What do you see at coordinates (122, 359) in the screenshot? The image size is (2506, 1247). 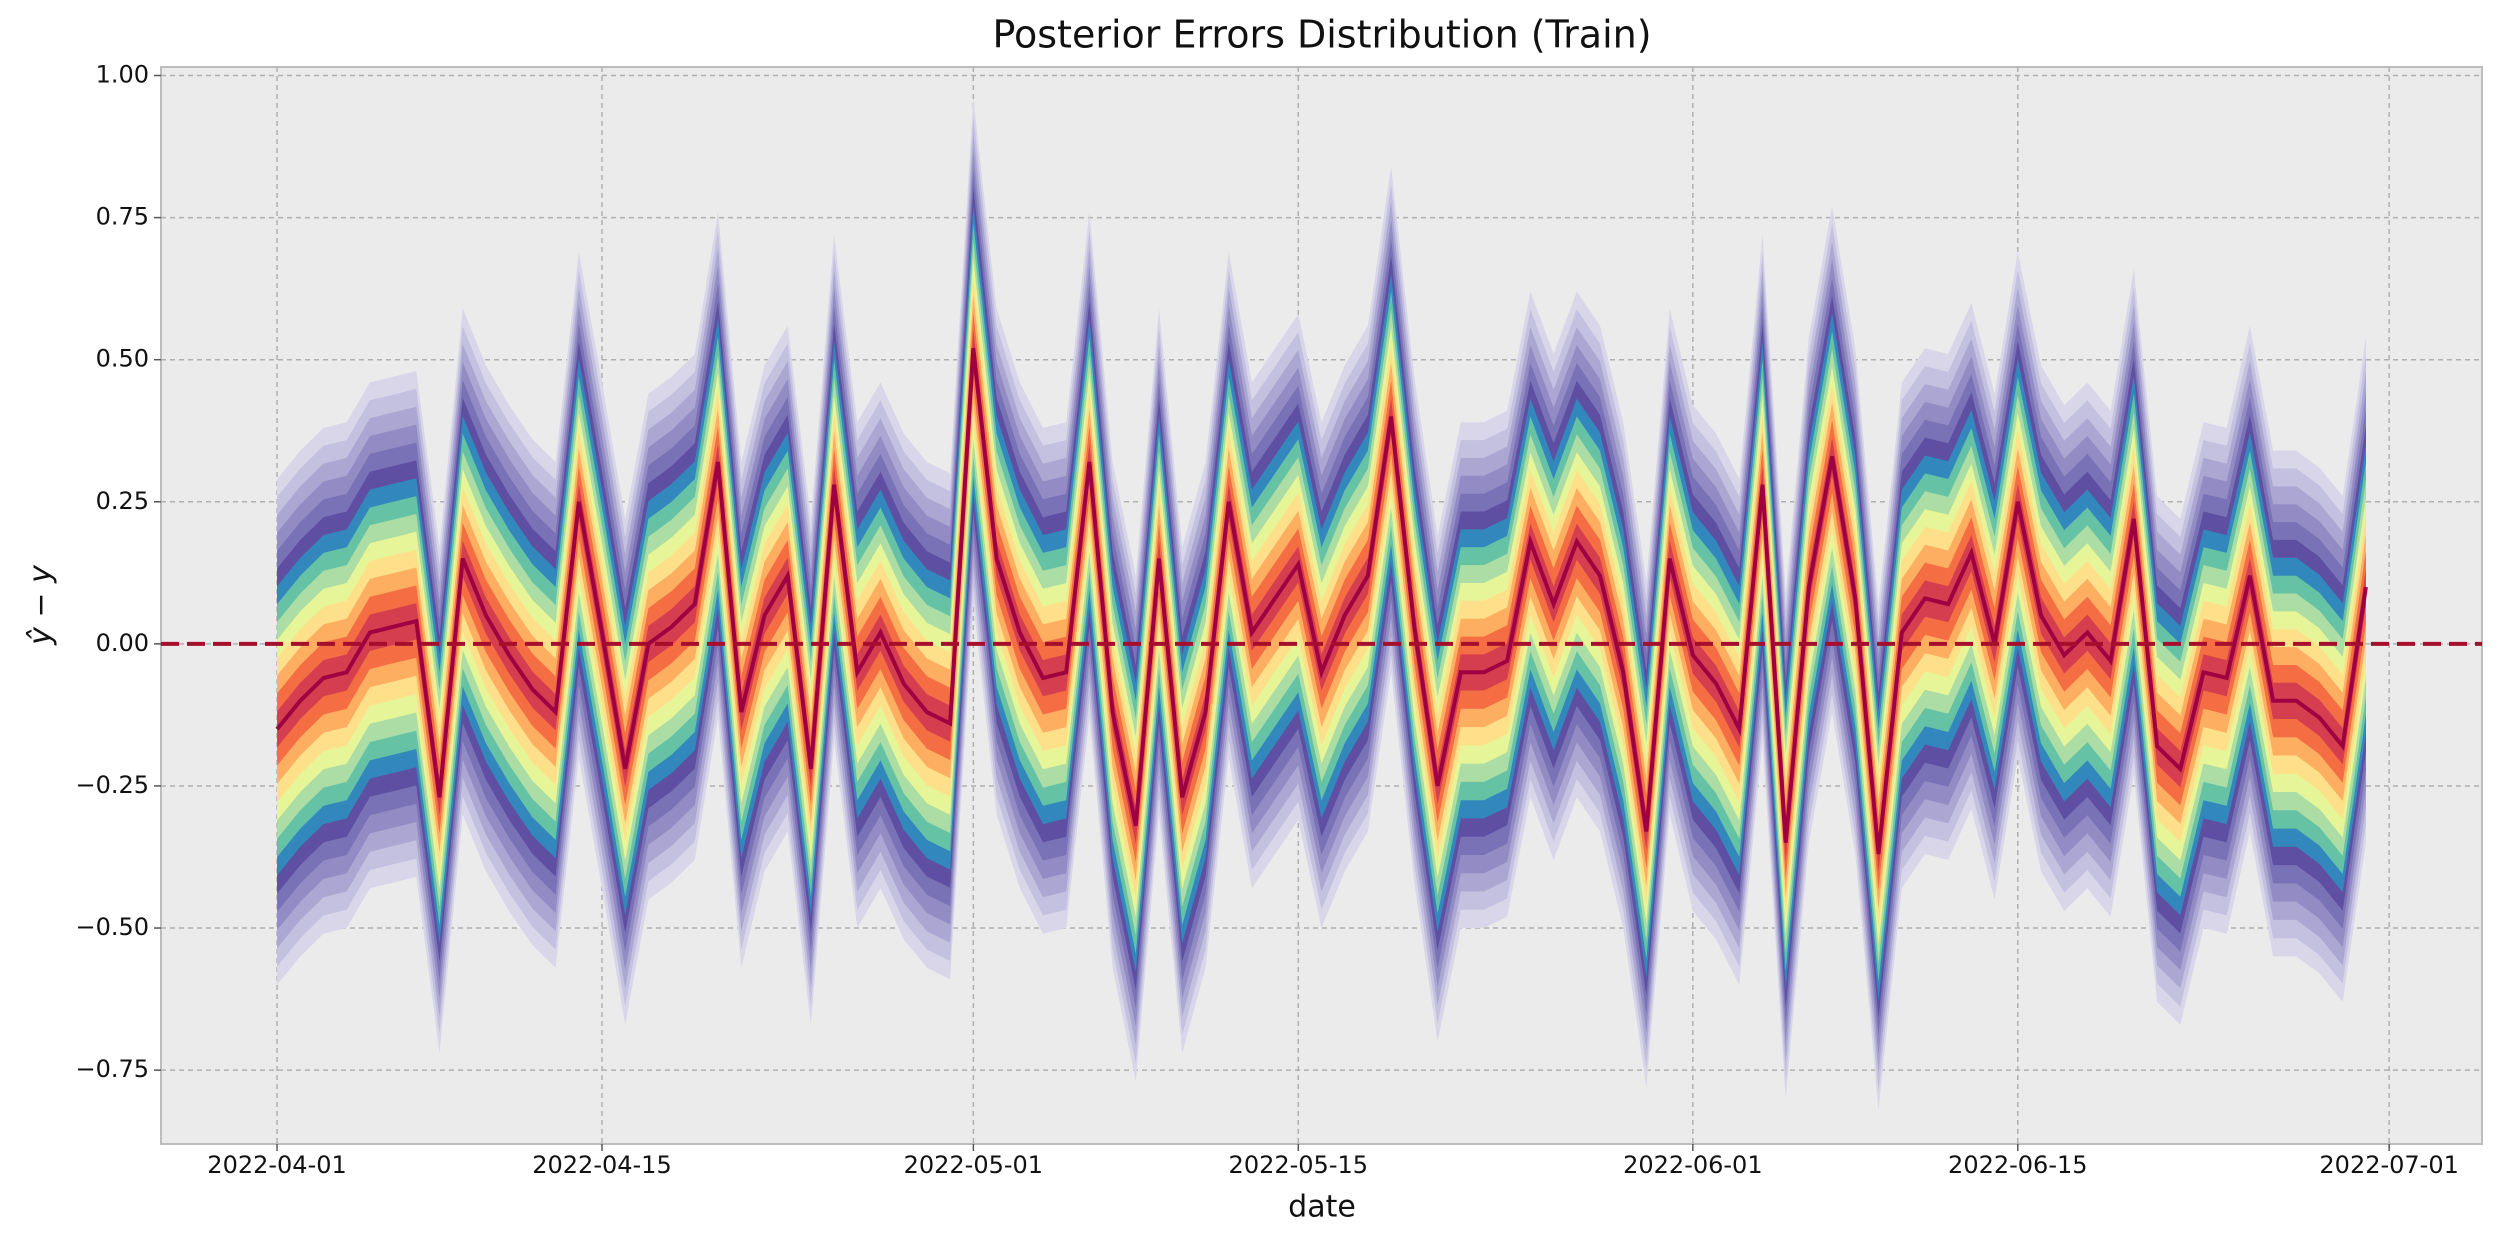 I see `y-tick-label: 0.50` at bounding box center [122, 359].